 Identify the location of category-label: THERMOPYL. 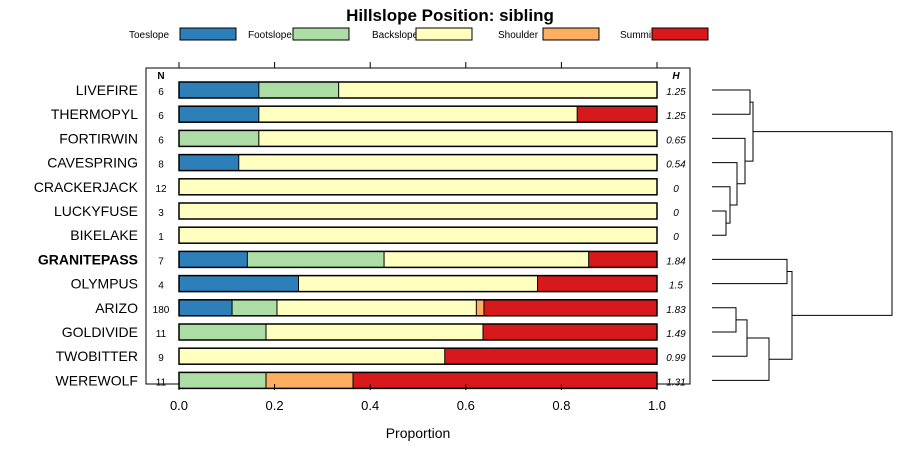
(94, 114).